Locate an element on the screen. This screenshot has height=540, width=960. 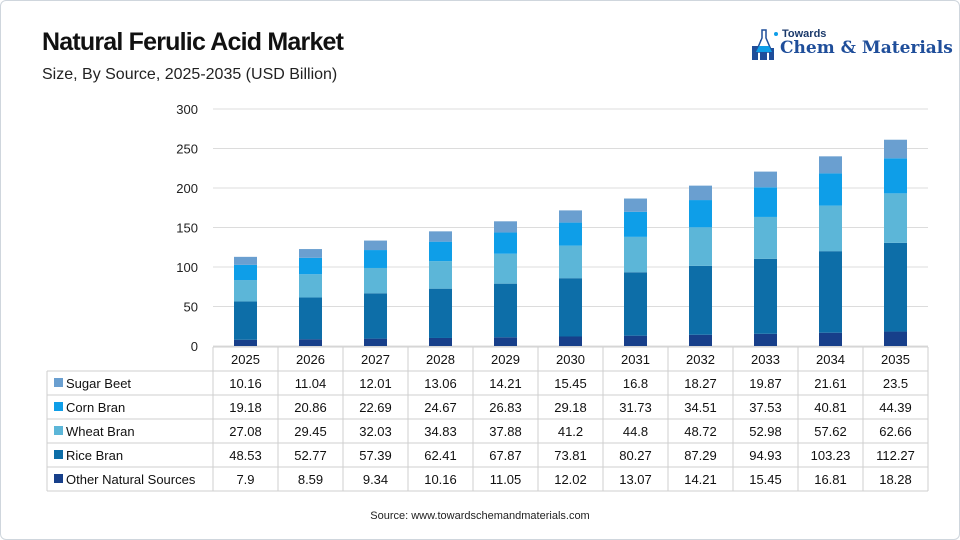
data-label: 57.62 is located at coordinates (830, 431).